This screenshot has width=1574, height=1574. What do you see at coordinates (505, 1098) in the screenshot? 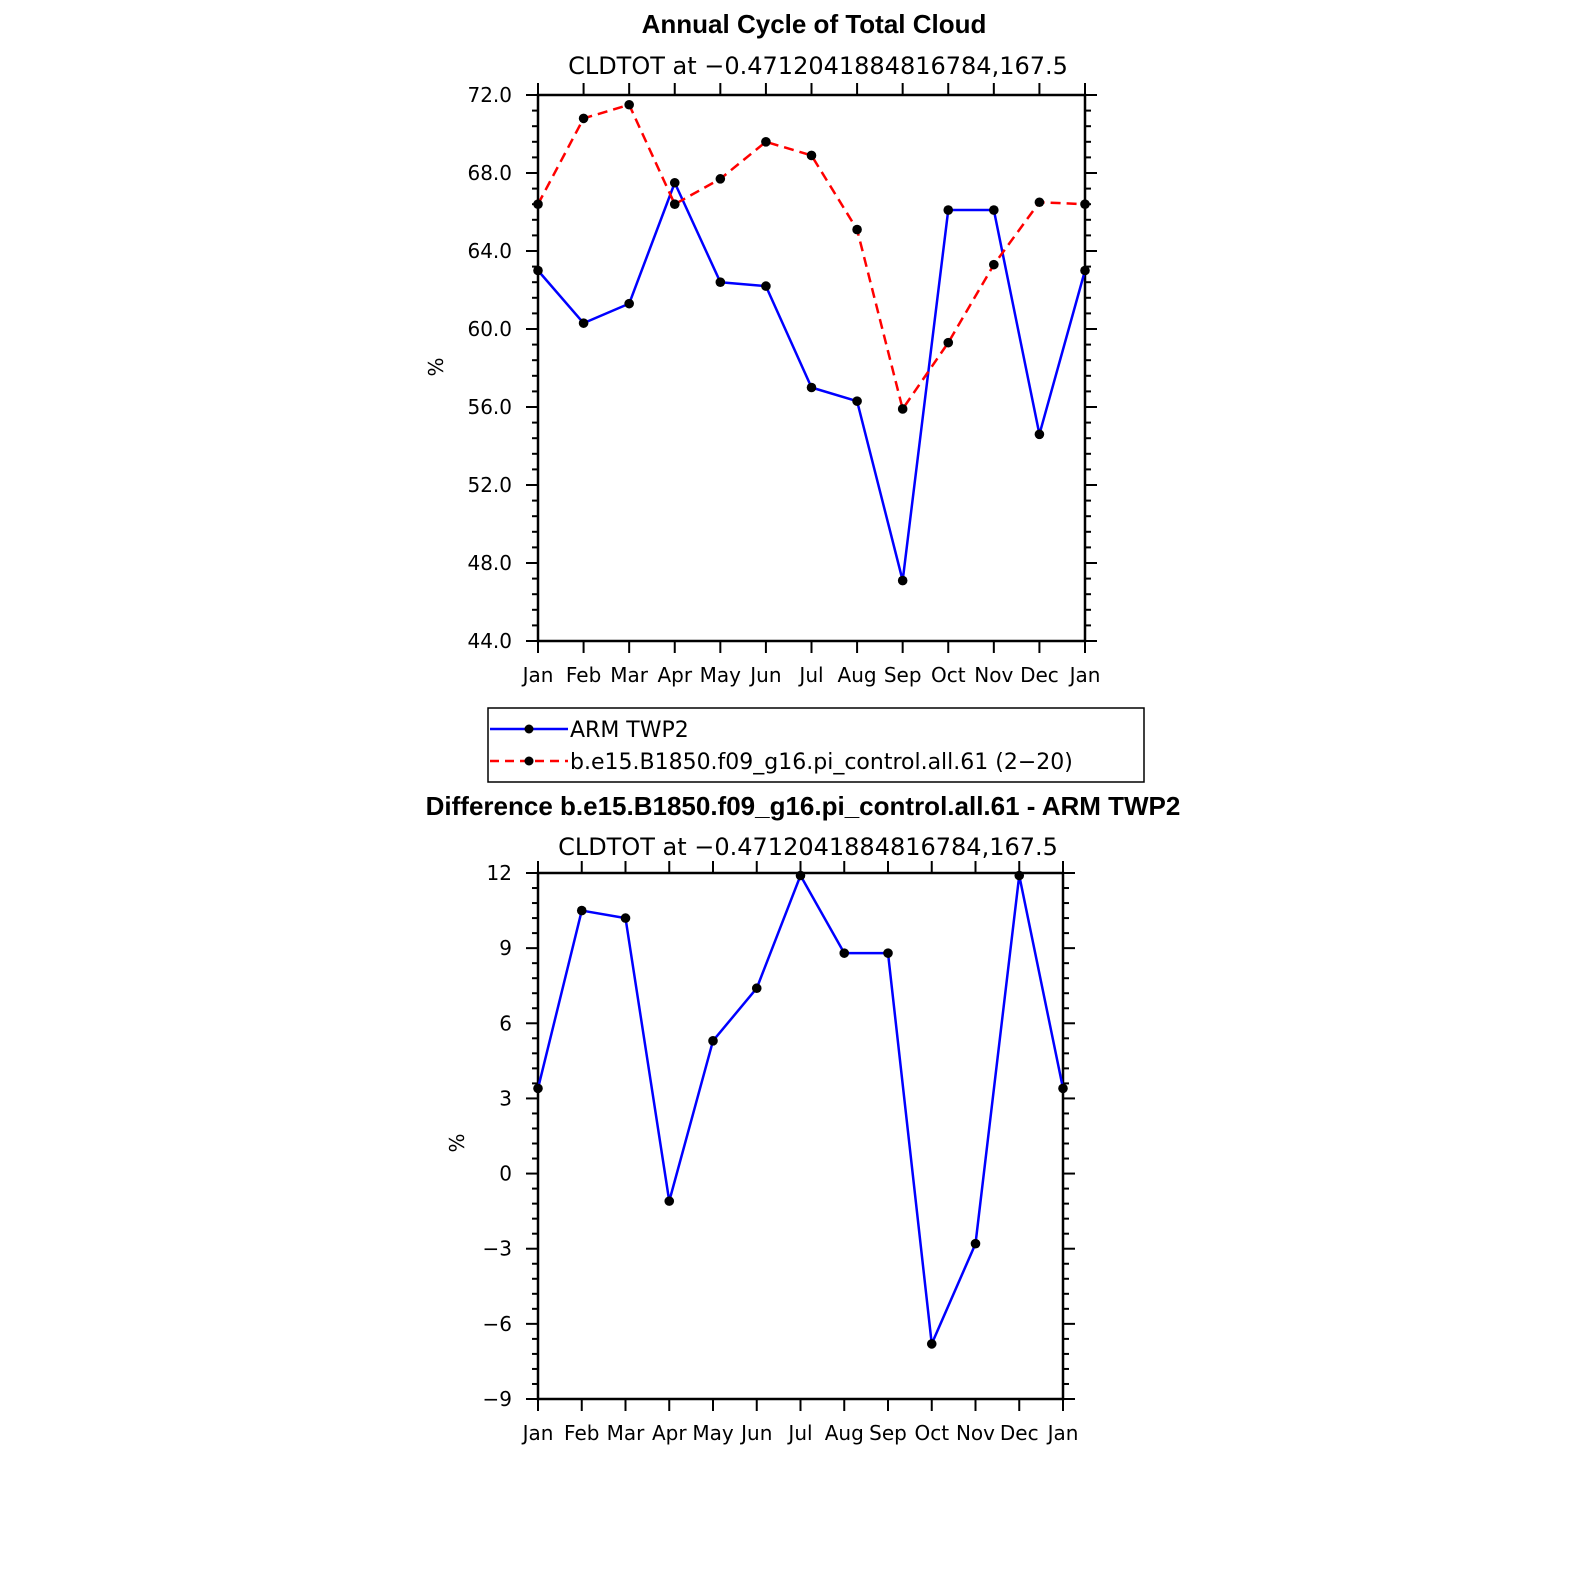
I see `y-tick-label: 3` at bounding box center [505, 1098].